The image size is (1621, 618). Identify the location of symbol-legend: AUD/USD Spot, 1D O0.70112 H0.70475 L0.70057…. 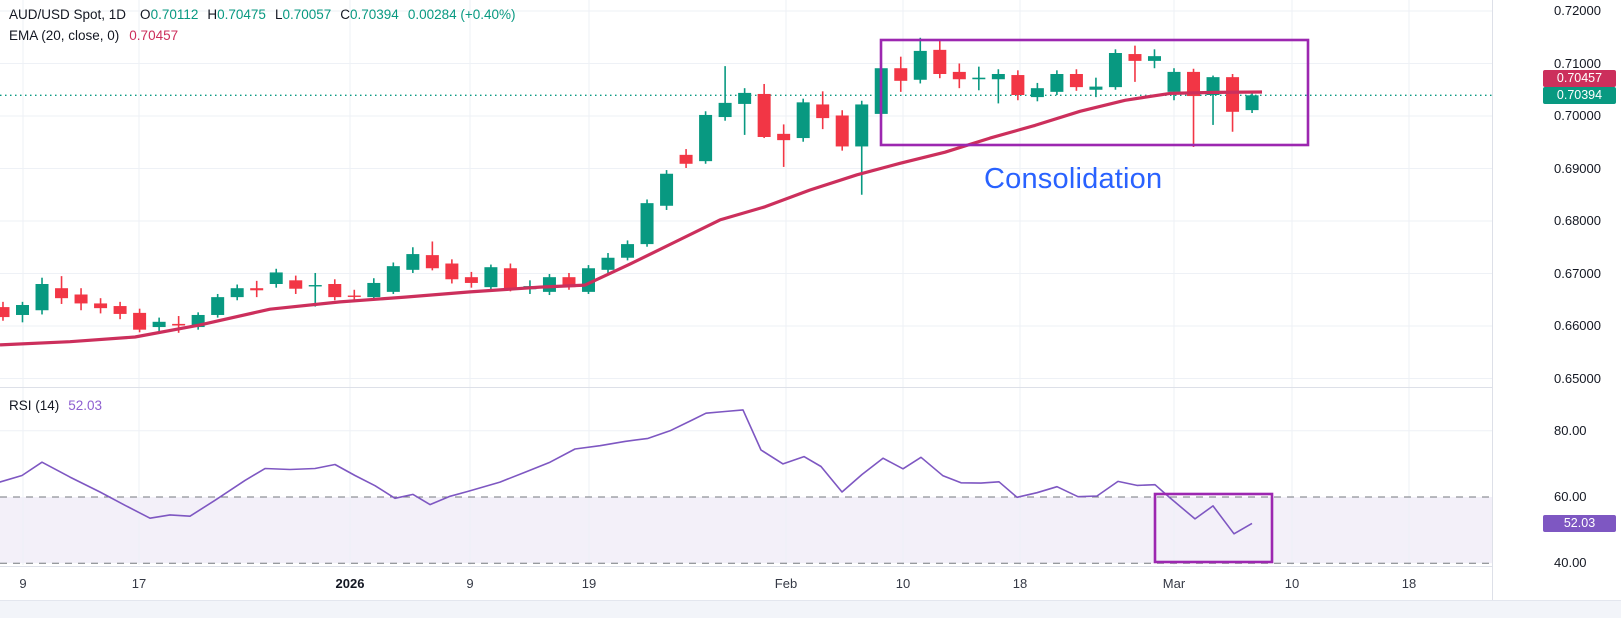
(262, 14).